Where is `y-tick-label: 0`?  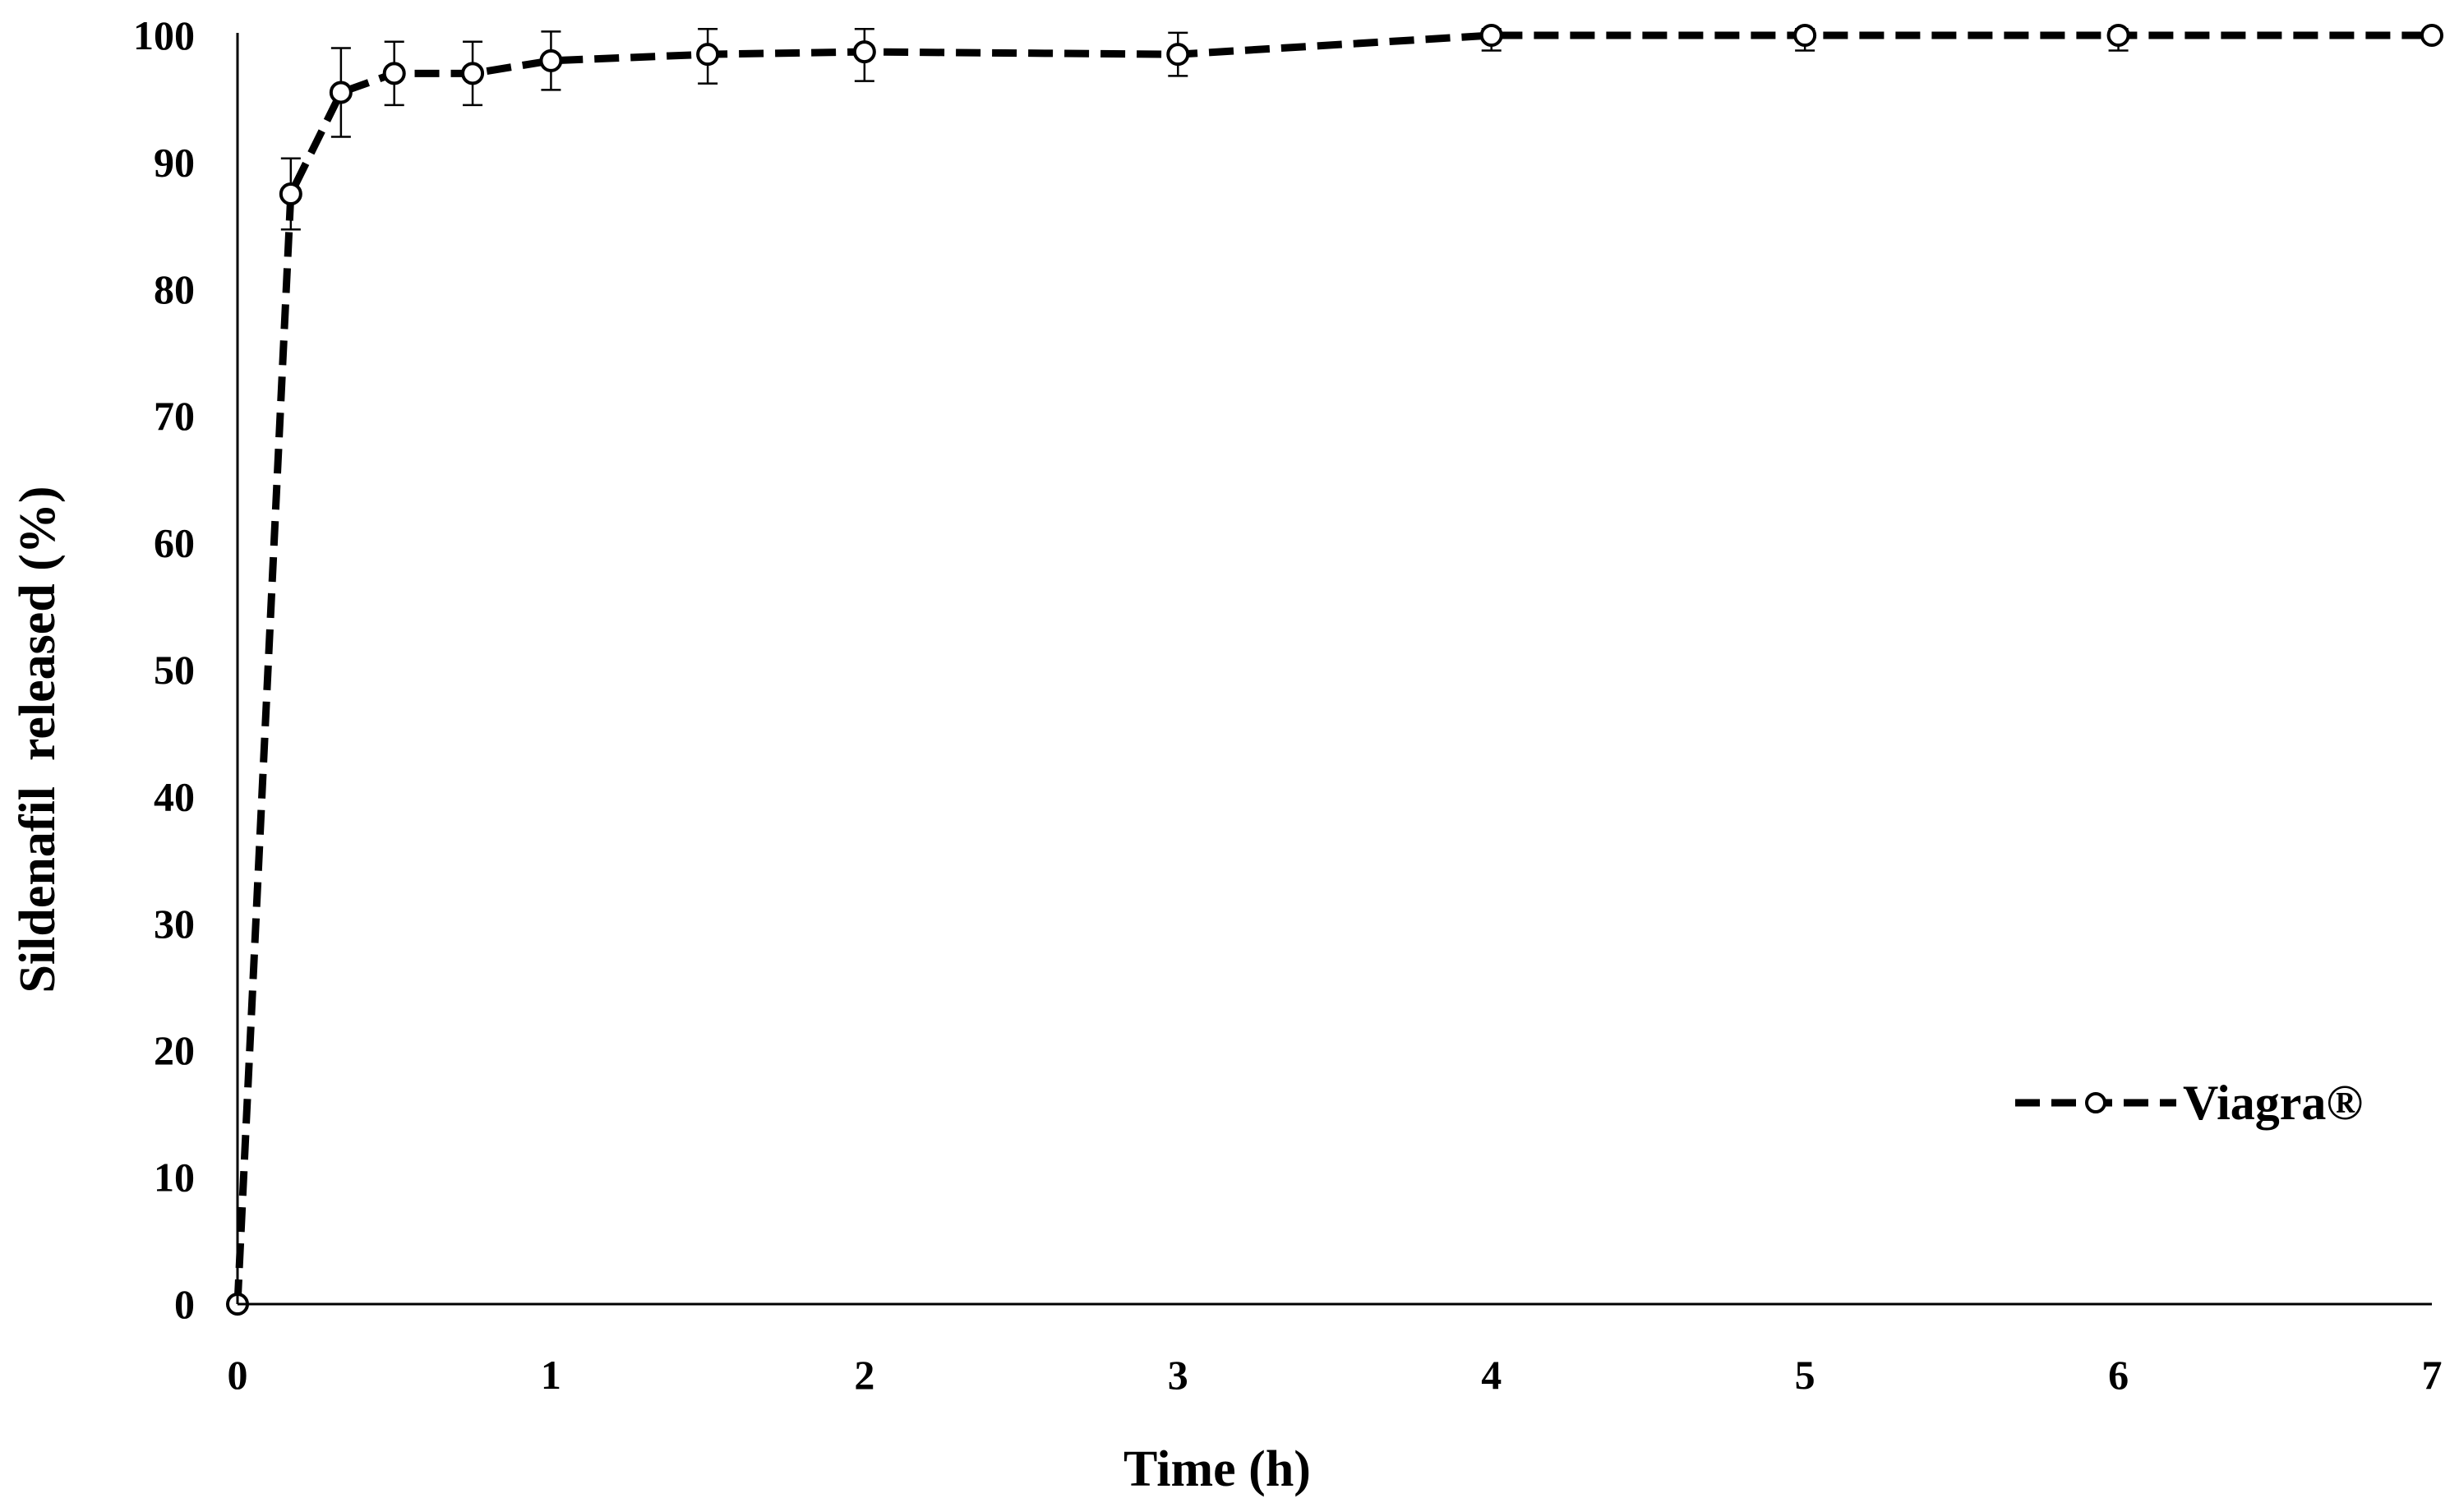 y-tick-label: 0 is located at coordinates (185, 1304).